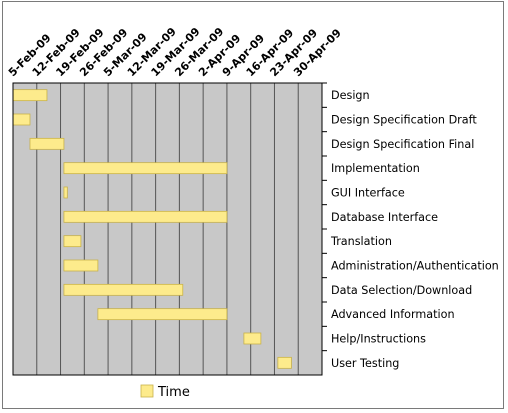  What do you see at coordinates (375, 168) in the screenshot?
I see `task-label: Implementation` at bounding box center [375, 168].